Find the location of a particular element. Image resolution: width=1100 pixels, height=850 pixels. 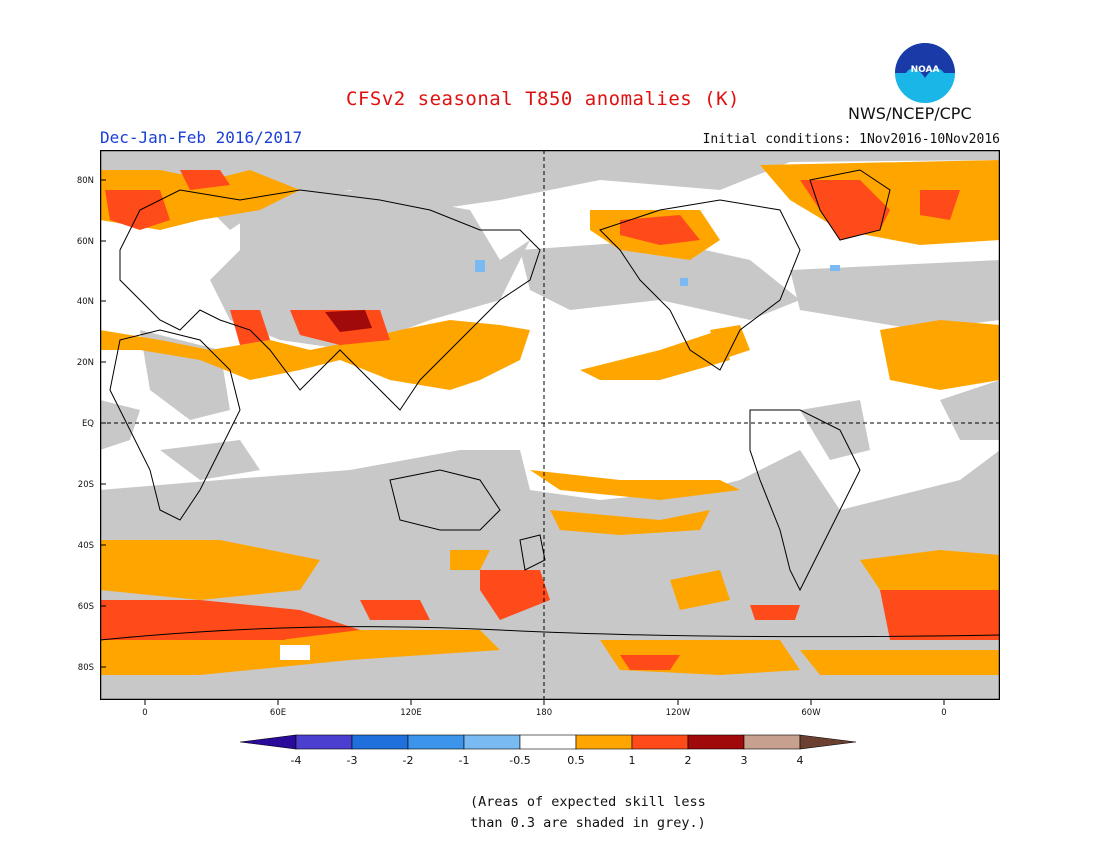

lat-label: EQ is located at coordinates (88, 424).